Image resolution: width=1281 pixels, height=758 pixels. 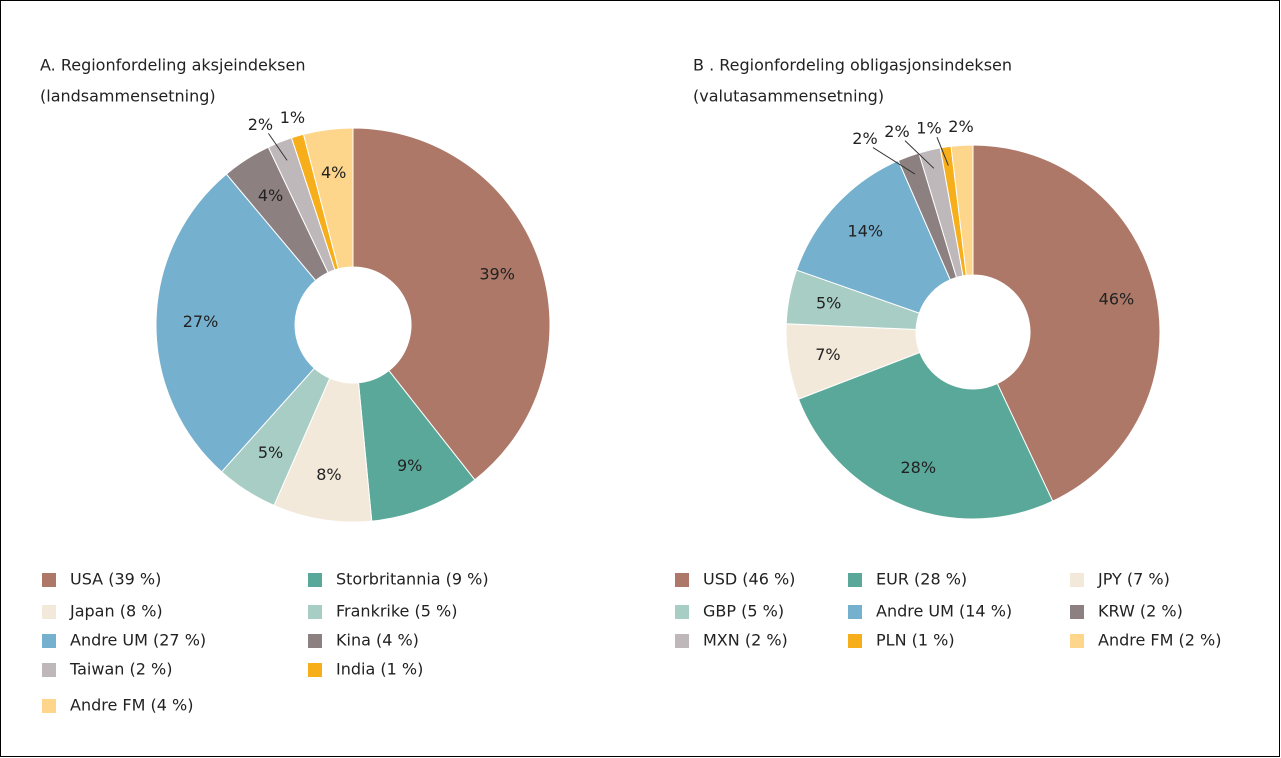 I want to click on legend-label: PLN (1 %), so click(x=915, y=640).